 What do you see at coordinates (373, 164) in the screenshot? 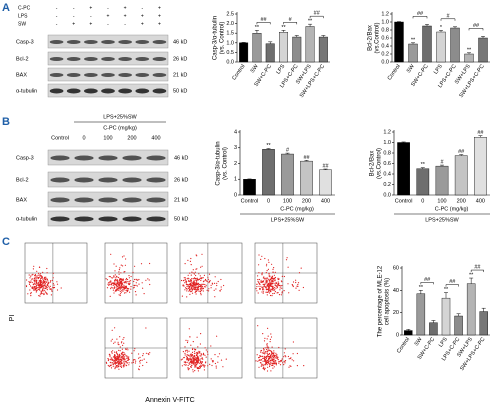
I see `y-axis-label: Bcl-2/Bax` at bounding box center [373, 164].